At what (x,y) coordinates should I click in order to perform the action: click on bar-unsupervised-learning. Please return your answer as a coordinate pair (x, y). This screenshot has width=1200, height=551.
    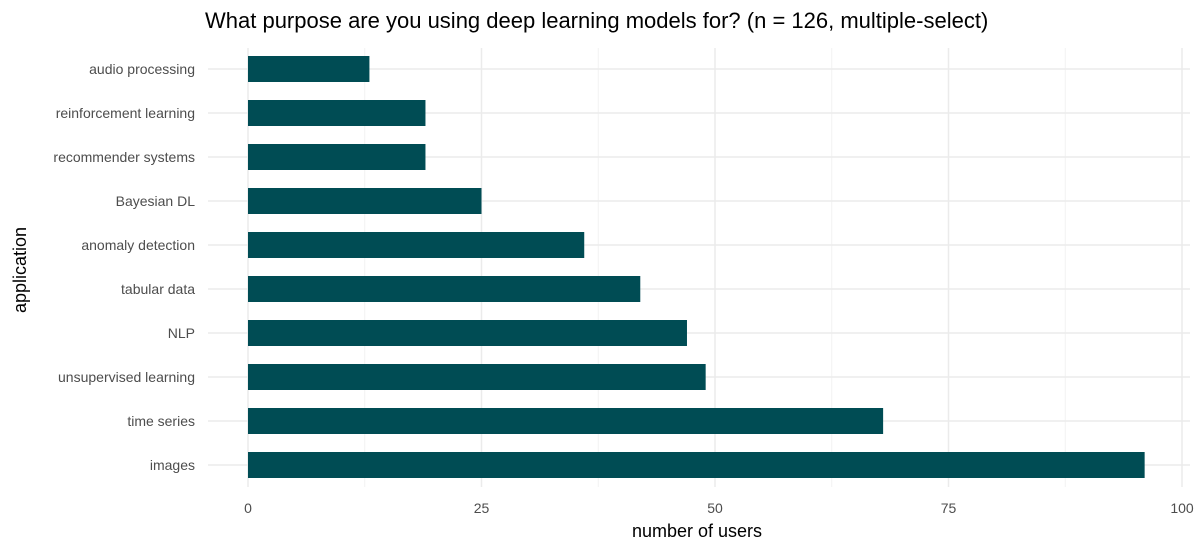
    Looking at the image, I should click on (477, 377).